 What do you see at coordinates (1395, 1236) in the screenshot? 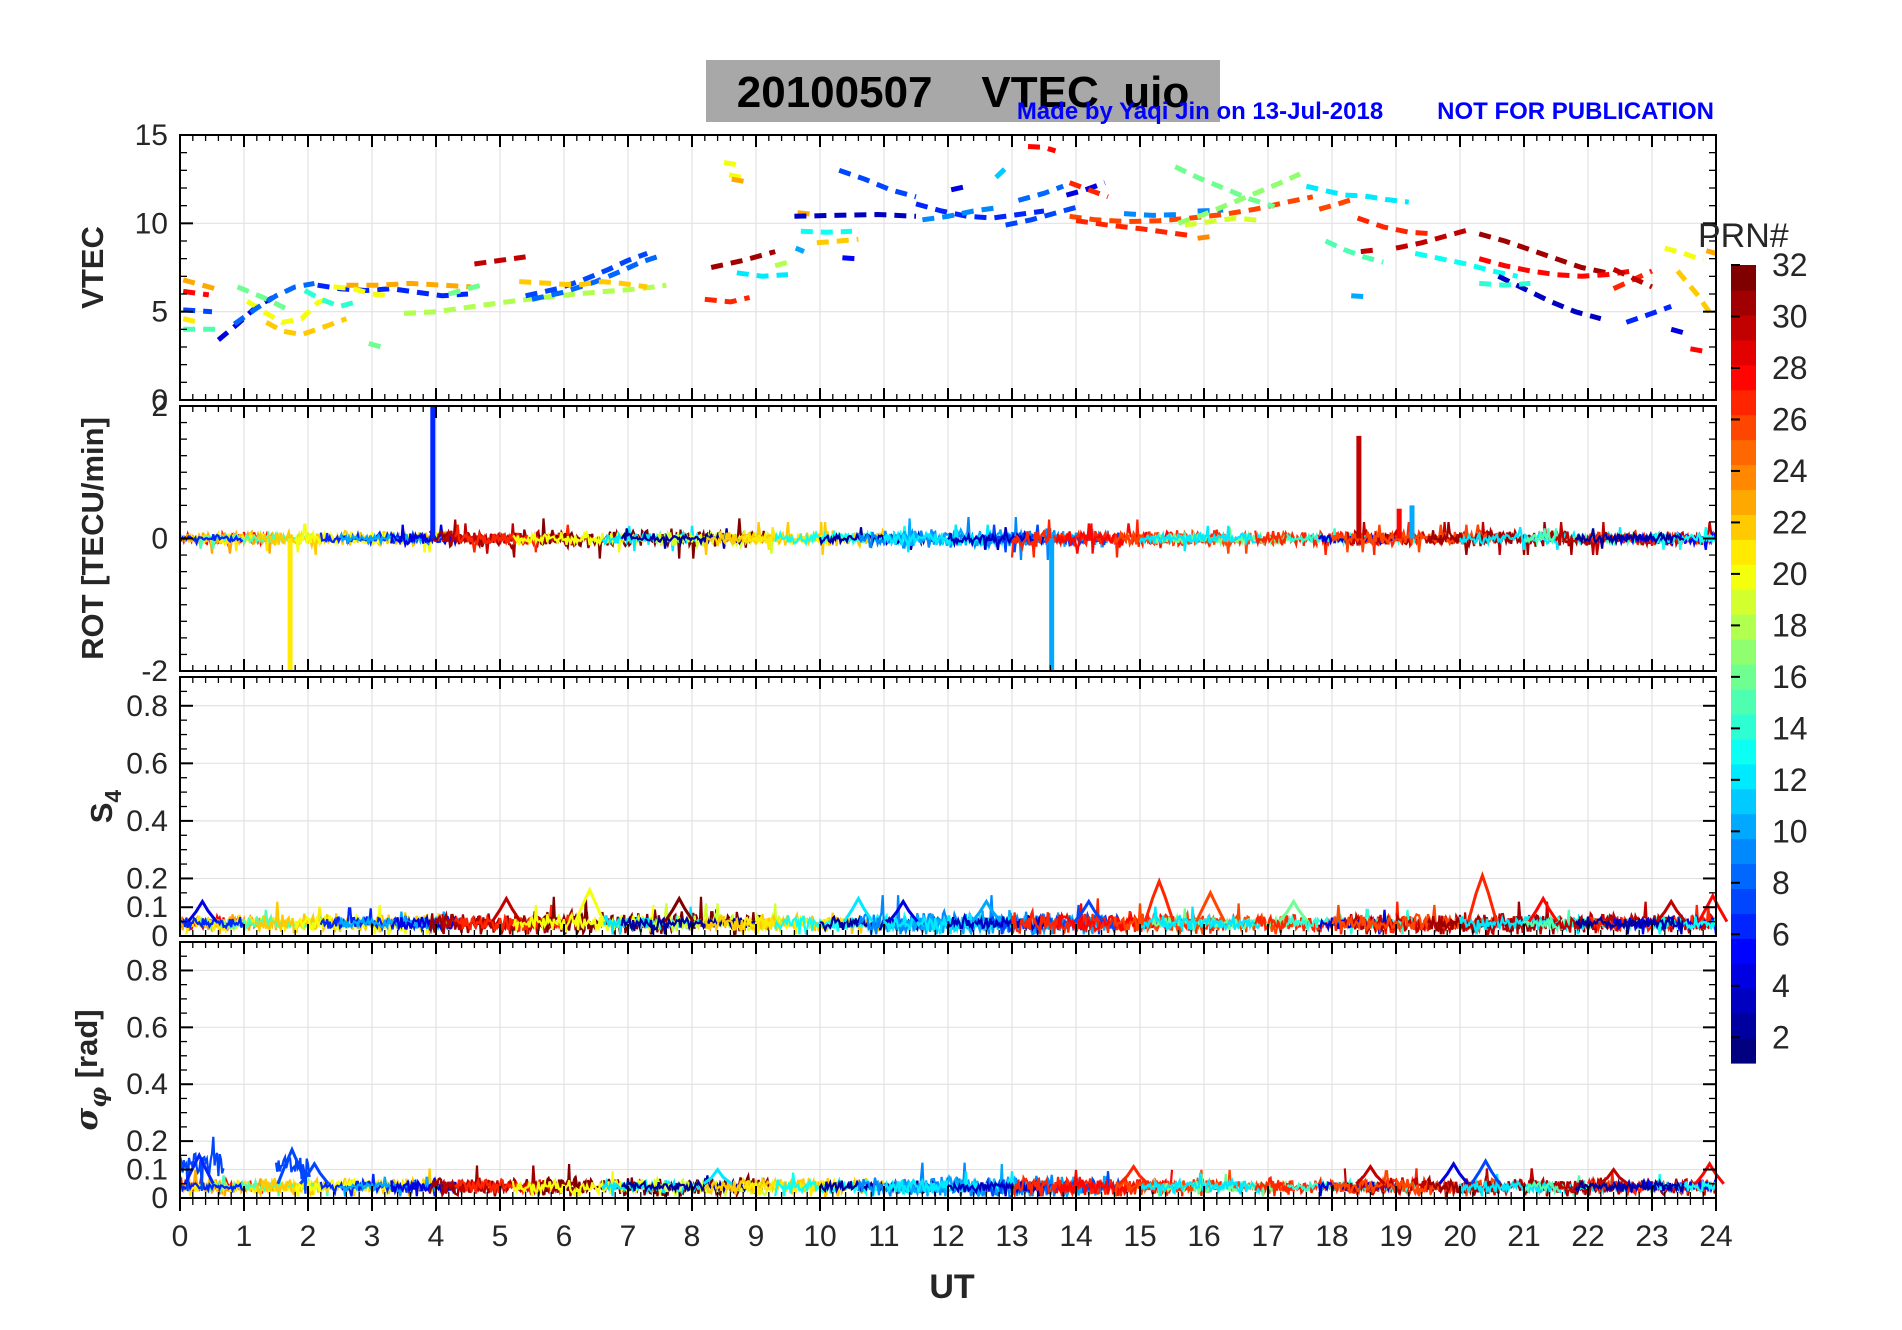
I see `x-tick-label: 19` at bounding box center [1395, 1236].